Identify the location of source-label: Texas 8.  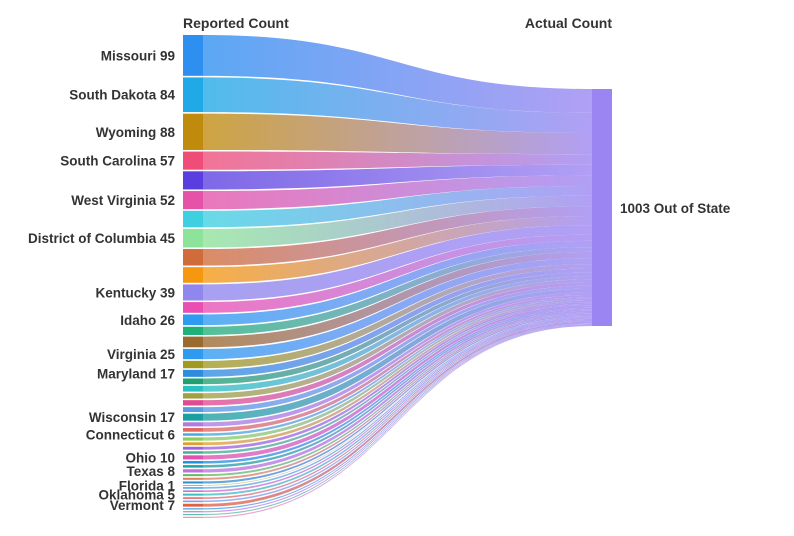
(150, 471).